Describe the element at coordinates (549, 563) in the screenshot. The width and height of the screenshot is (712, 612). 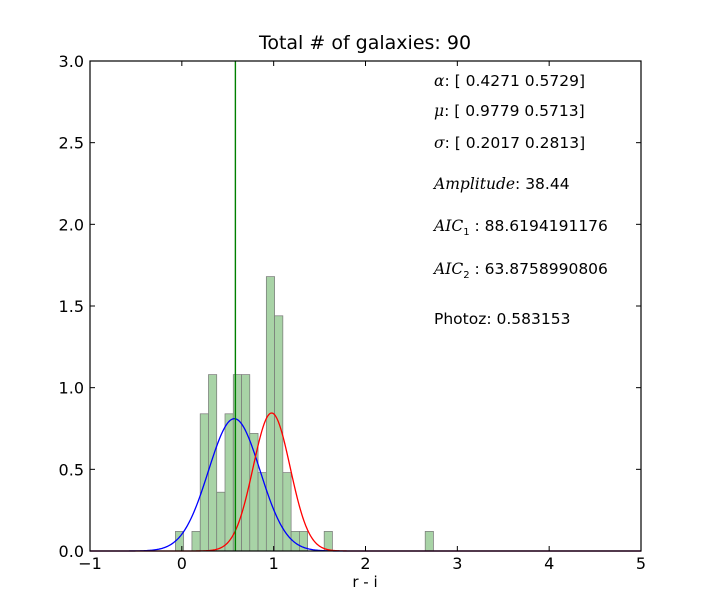
I see `x-tick-label: 4` at that location.